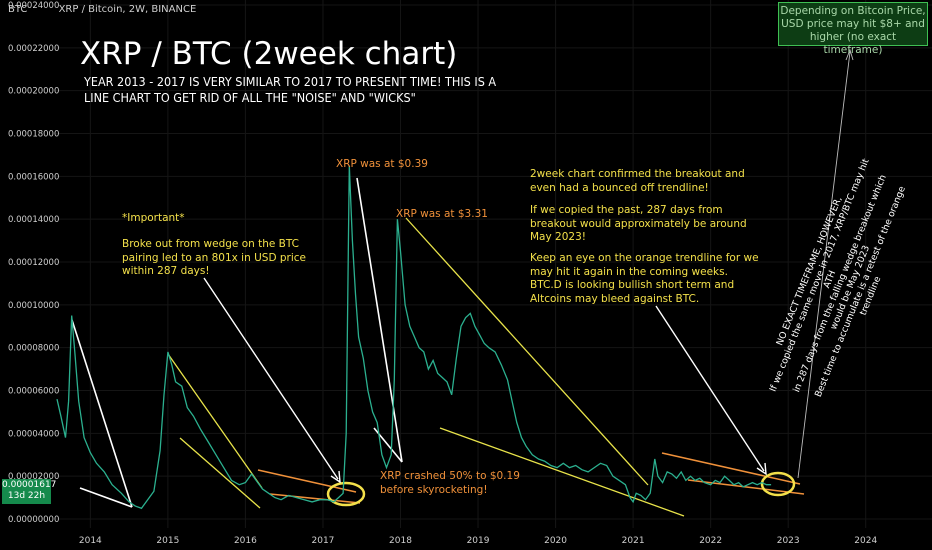 This screenshot has height=550, width=932. What do you see at coordinates (555, 541) in the screenshot?
I see `x-tick-label: 2020` at bounding box center [555, 541].